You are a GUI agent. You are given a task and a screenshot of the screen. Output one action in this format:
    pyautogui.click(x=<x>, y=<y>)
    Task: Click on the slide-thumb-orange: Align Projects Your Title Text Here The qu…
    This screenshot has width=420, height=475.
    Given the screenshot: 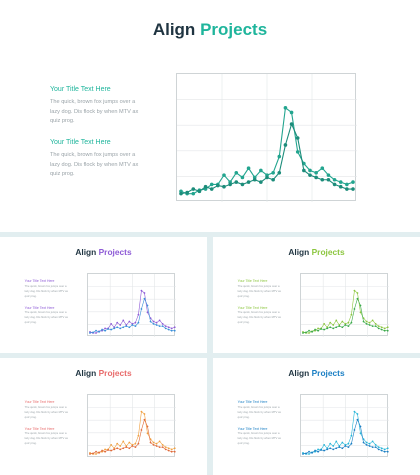 What is the action you would take?
    pyautogui.click(x=103, y=416)
    